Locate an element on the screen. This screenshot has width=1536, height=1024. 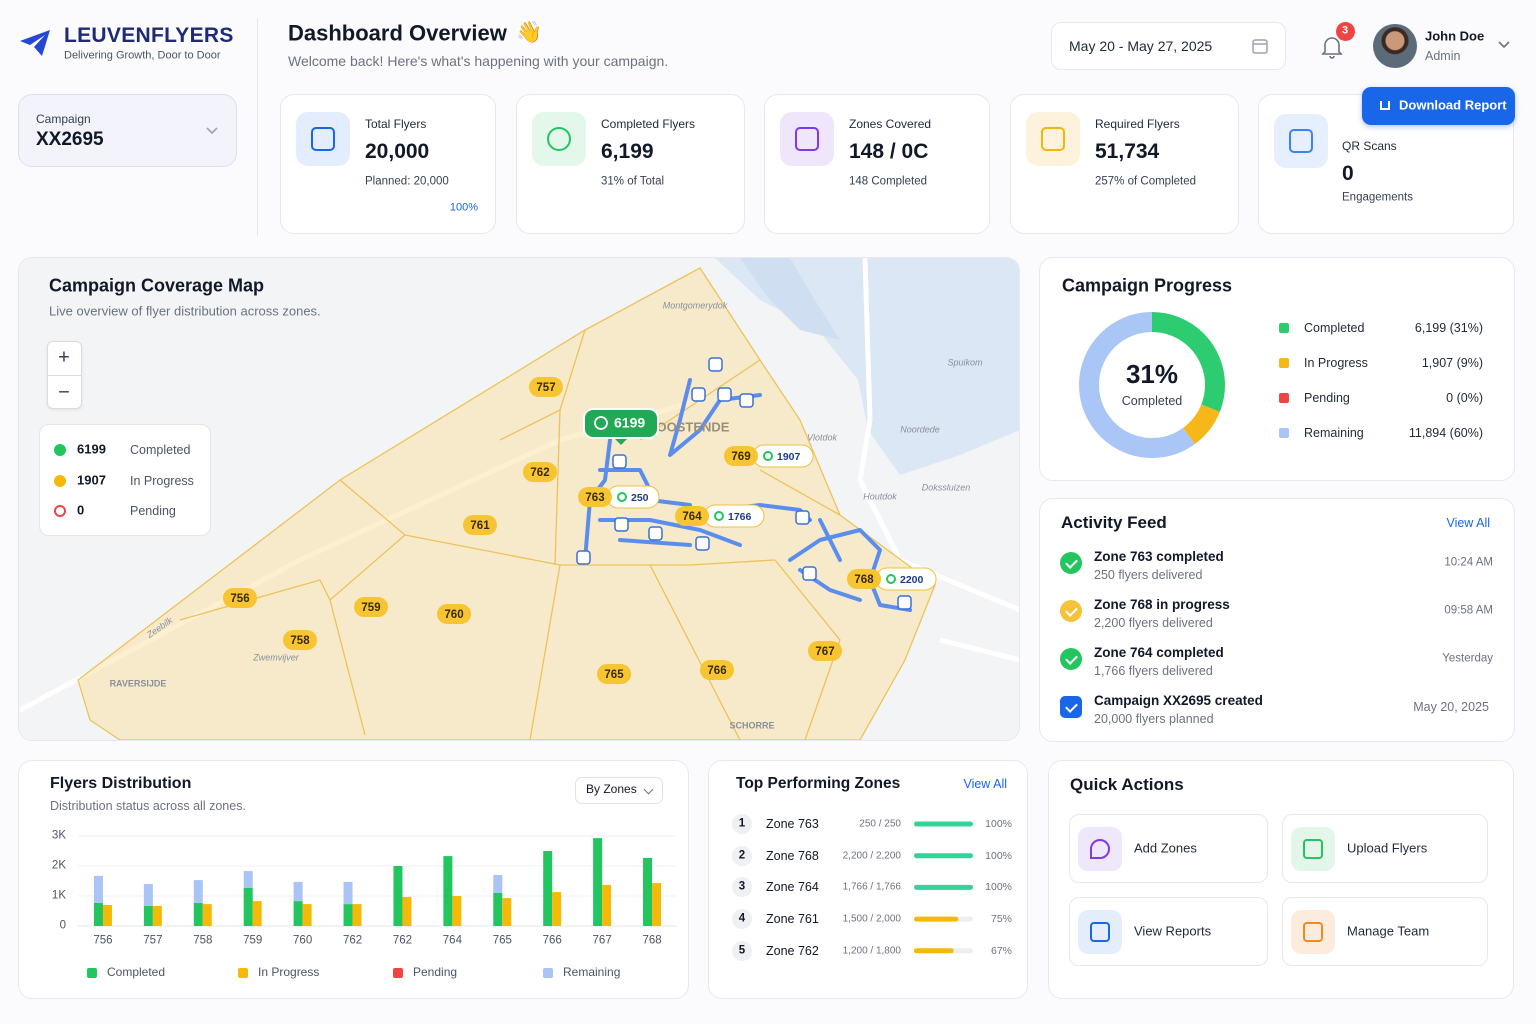
download-button is located at coordinates (1438, 106).